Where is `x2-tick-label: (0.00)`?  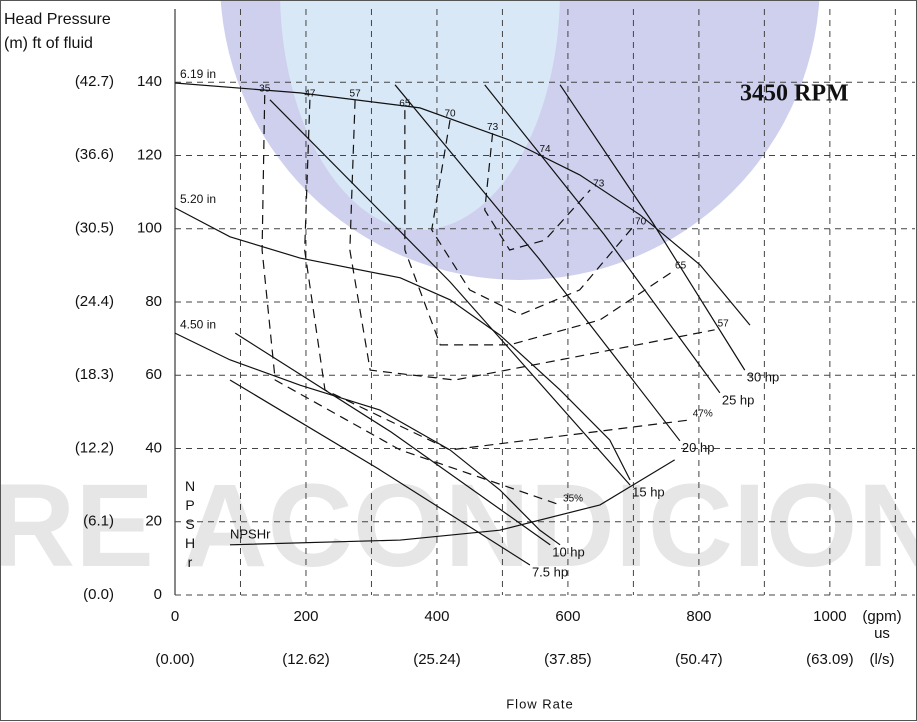
x2-tick-label: (0.00) is located at coordinates (174, 659).